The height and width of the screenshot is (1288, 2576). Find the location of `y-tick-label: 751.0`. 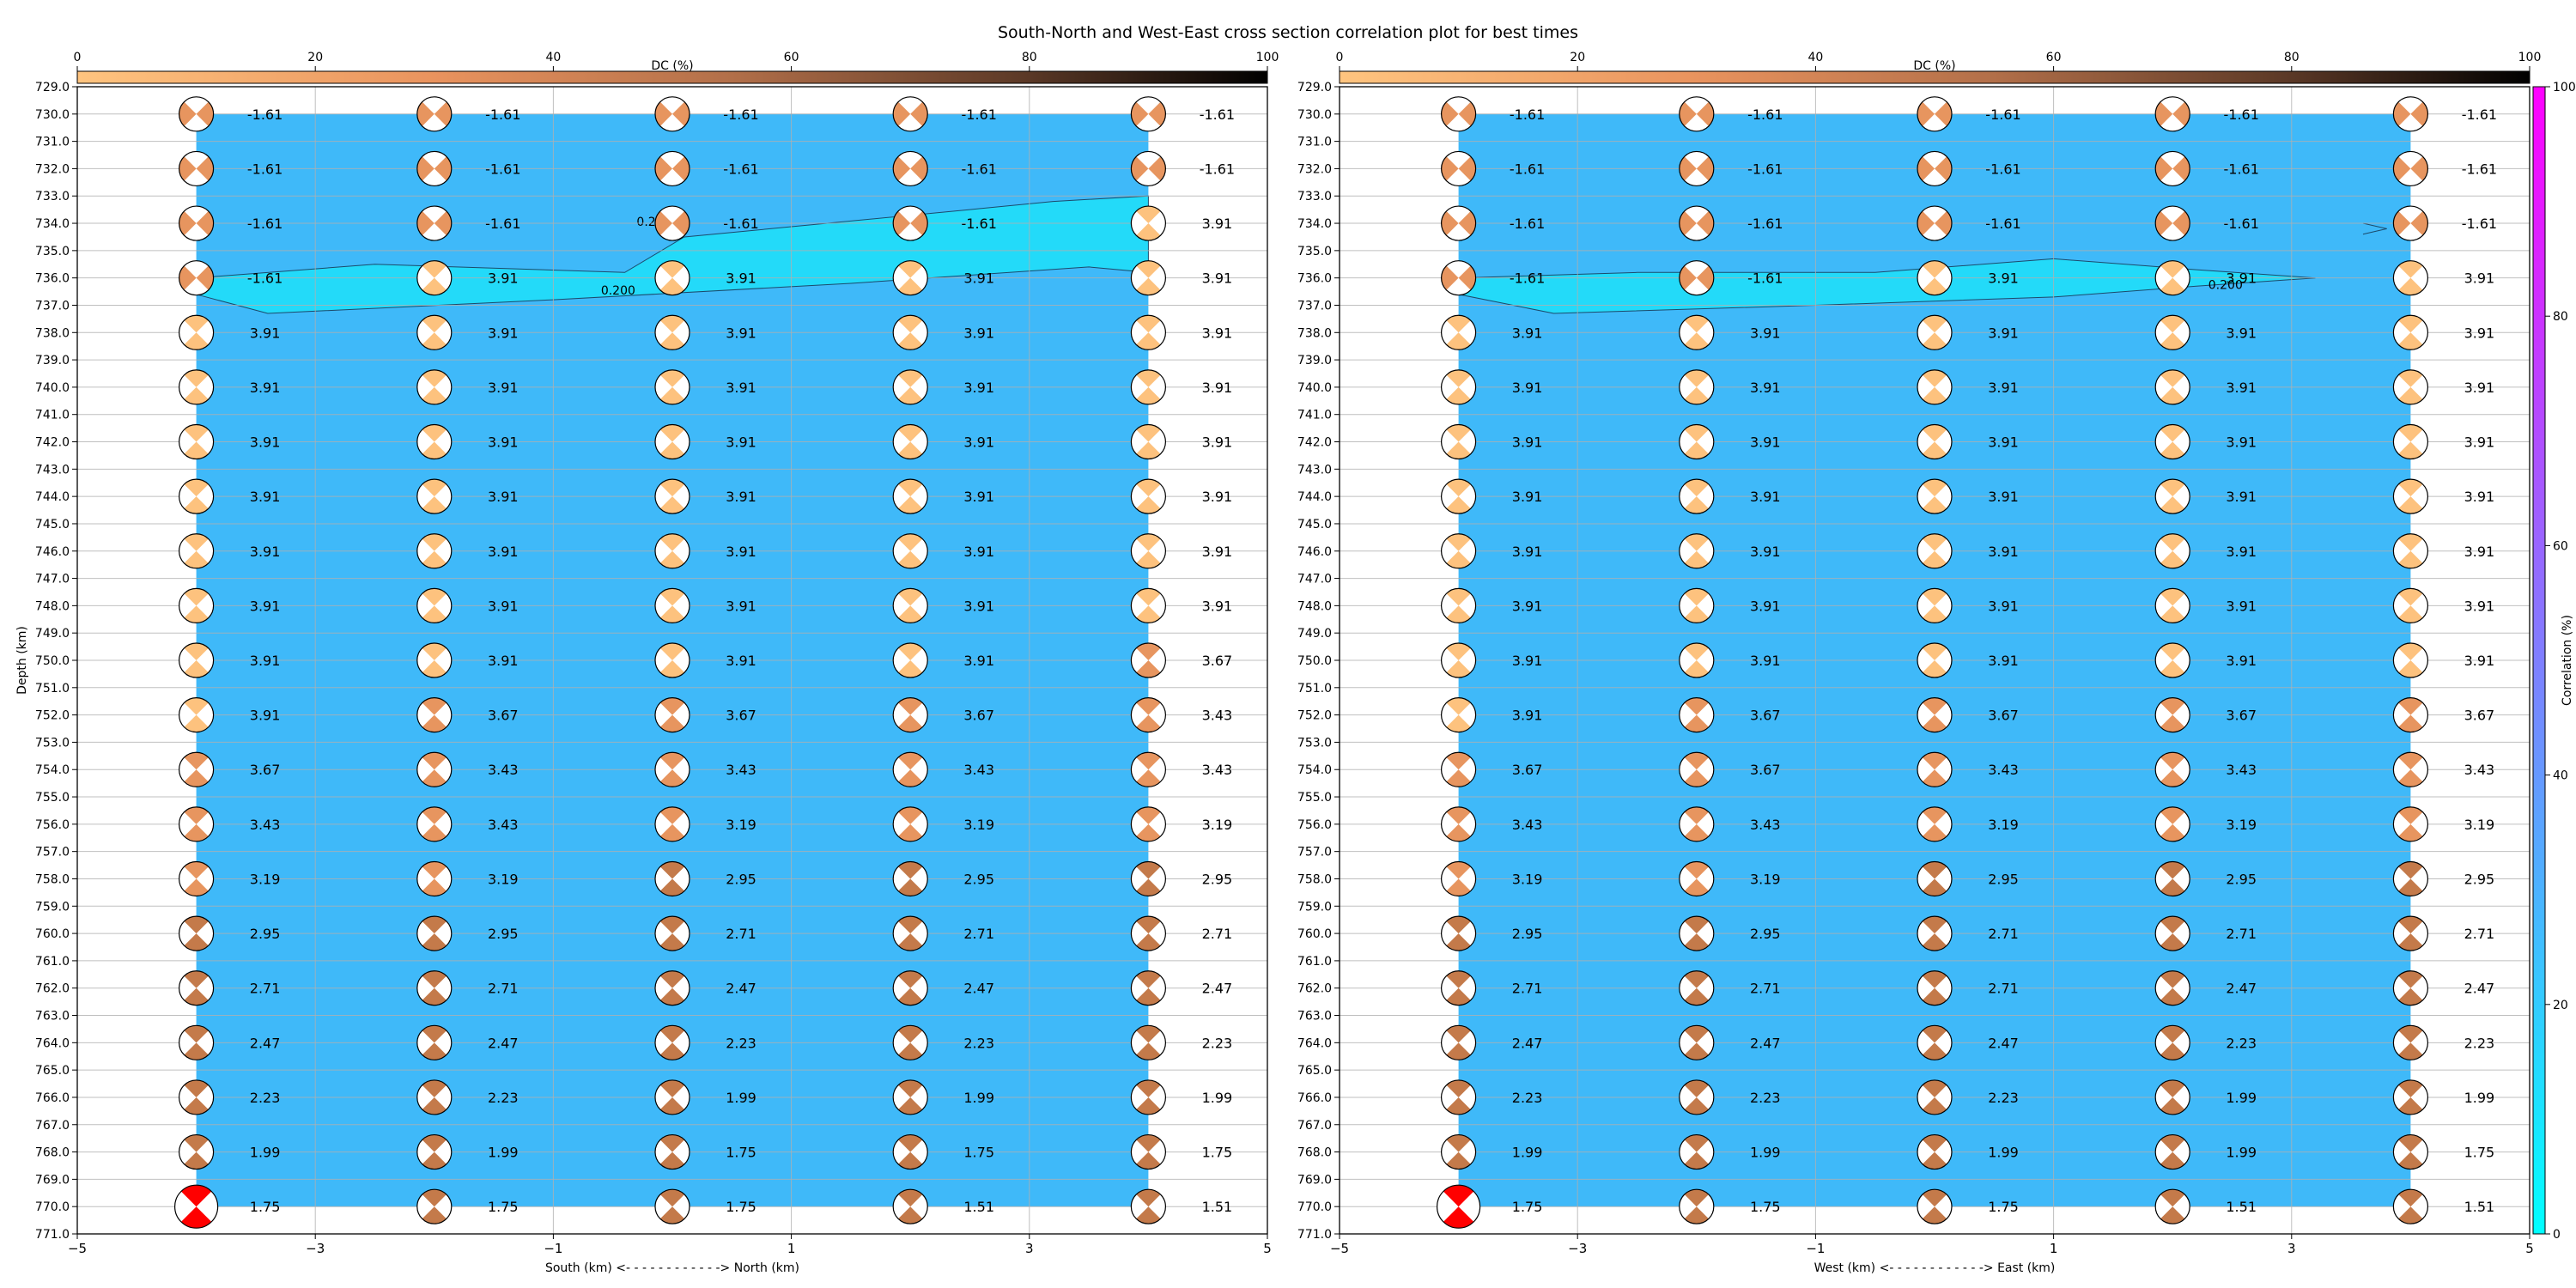

y-tick-label: 751.0 is located at coordinates (52, 689).